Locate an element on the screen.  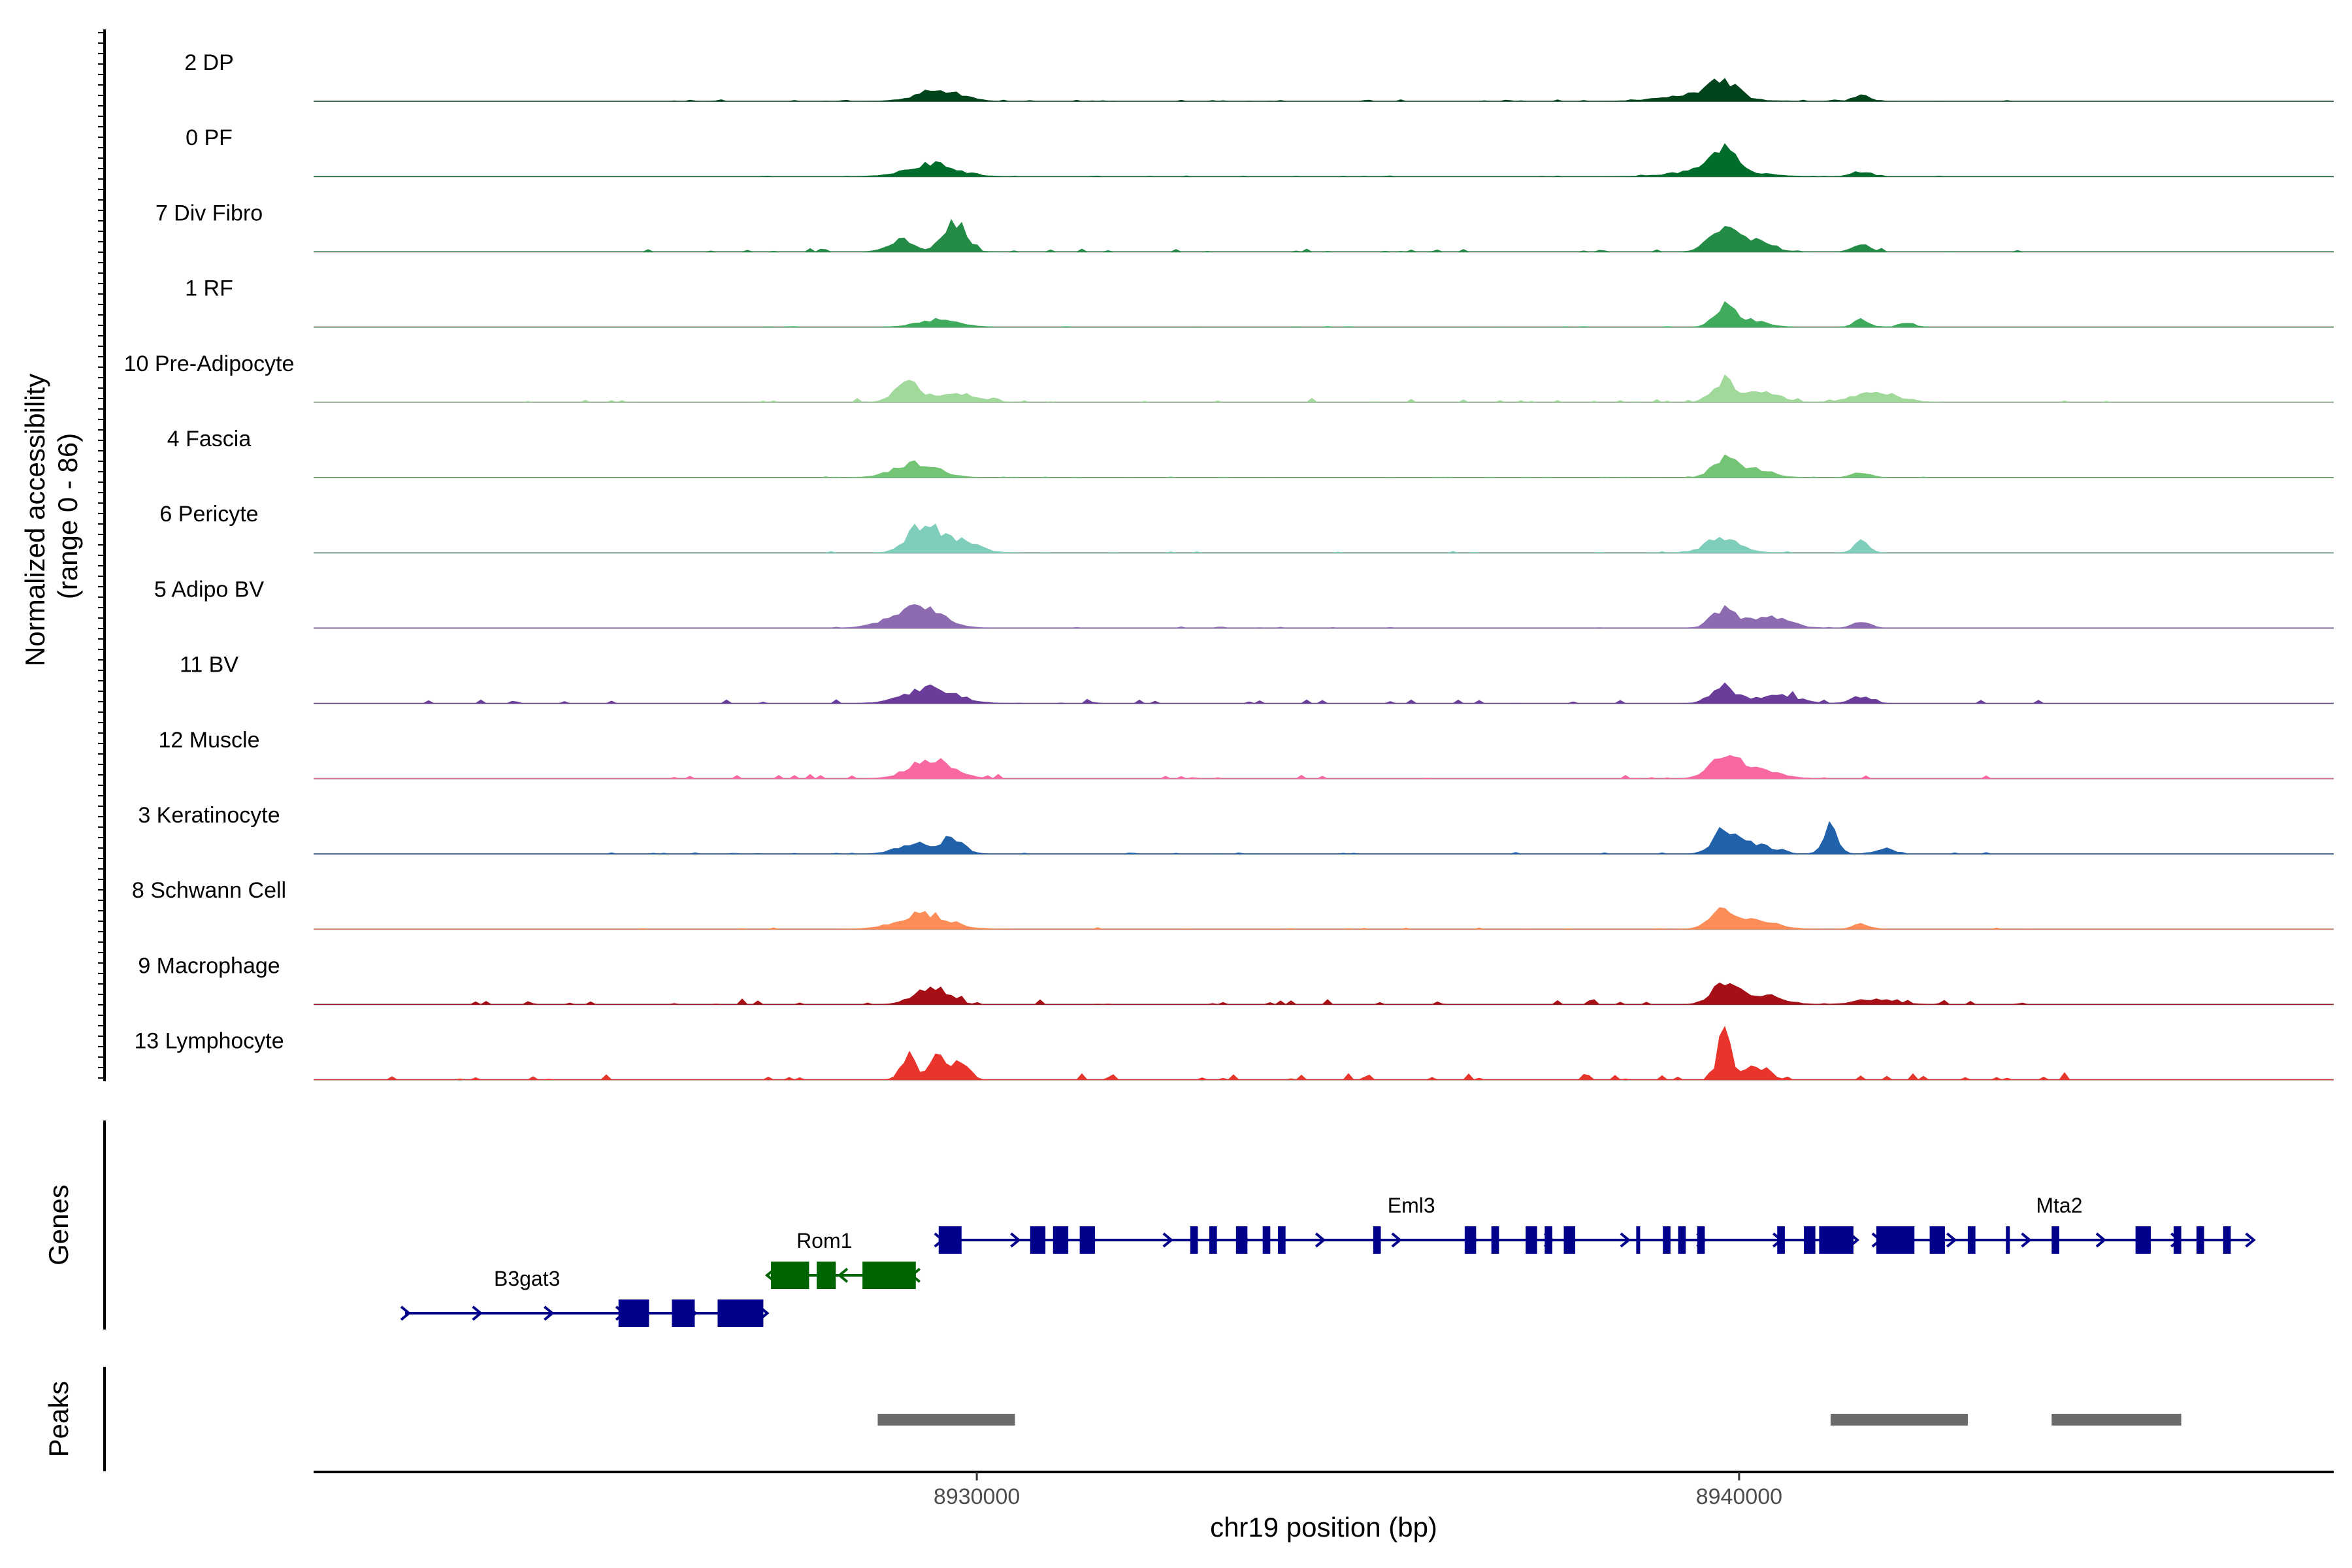
gene-mta2: Mta2 is located at coordinates (2063, 1224).